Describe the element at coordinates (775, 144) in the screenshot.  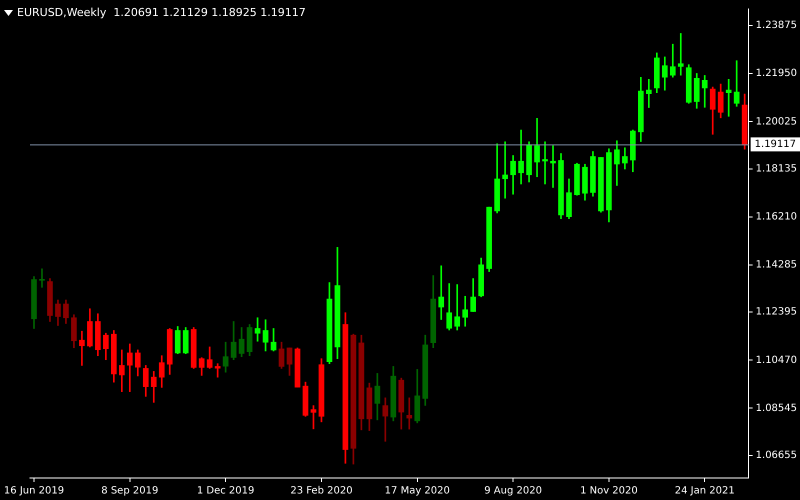
I see `ref-line-label: 1.19117` at that location.